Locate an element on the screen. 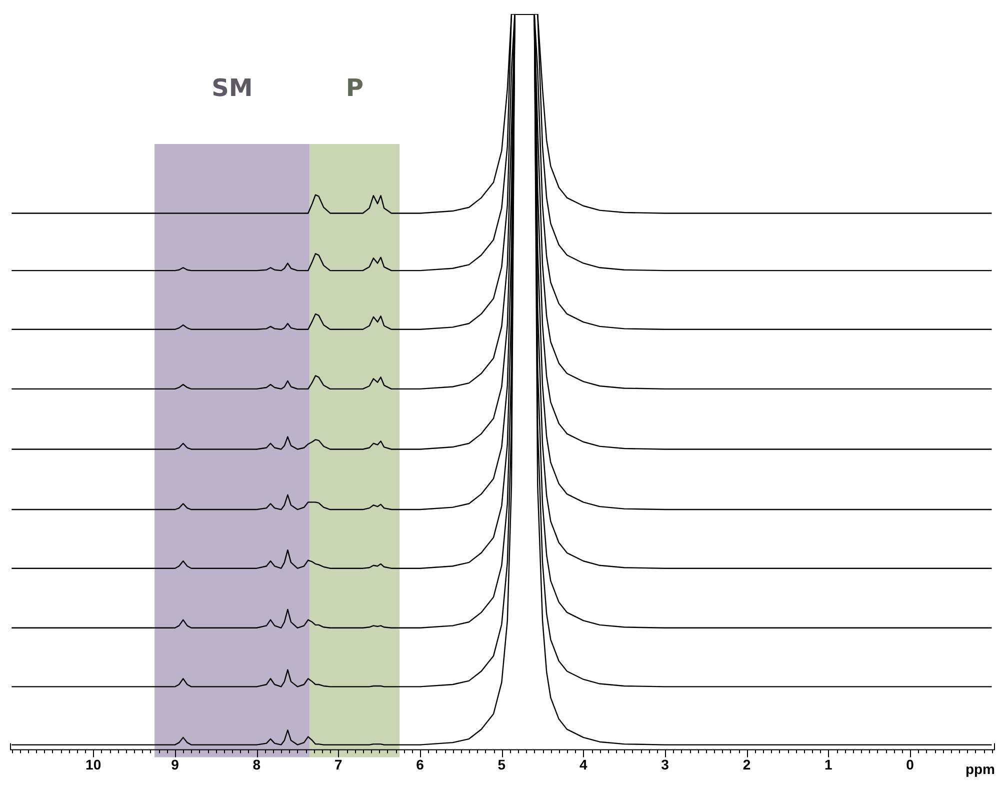 This screenshot has height=792, width=998. band-label: P is located at coordinates (355, 88).